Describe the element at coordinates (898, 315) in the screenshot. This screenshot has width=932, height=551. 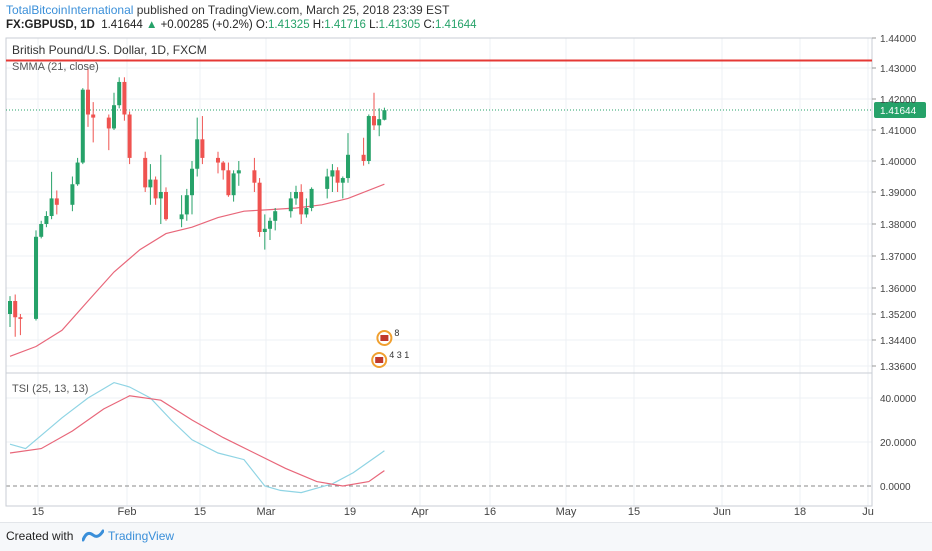
I see `y-tick-label: 1.35200` at that location.